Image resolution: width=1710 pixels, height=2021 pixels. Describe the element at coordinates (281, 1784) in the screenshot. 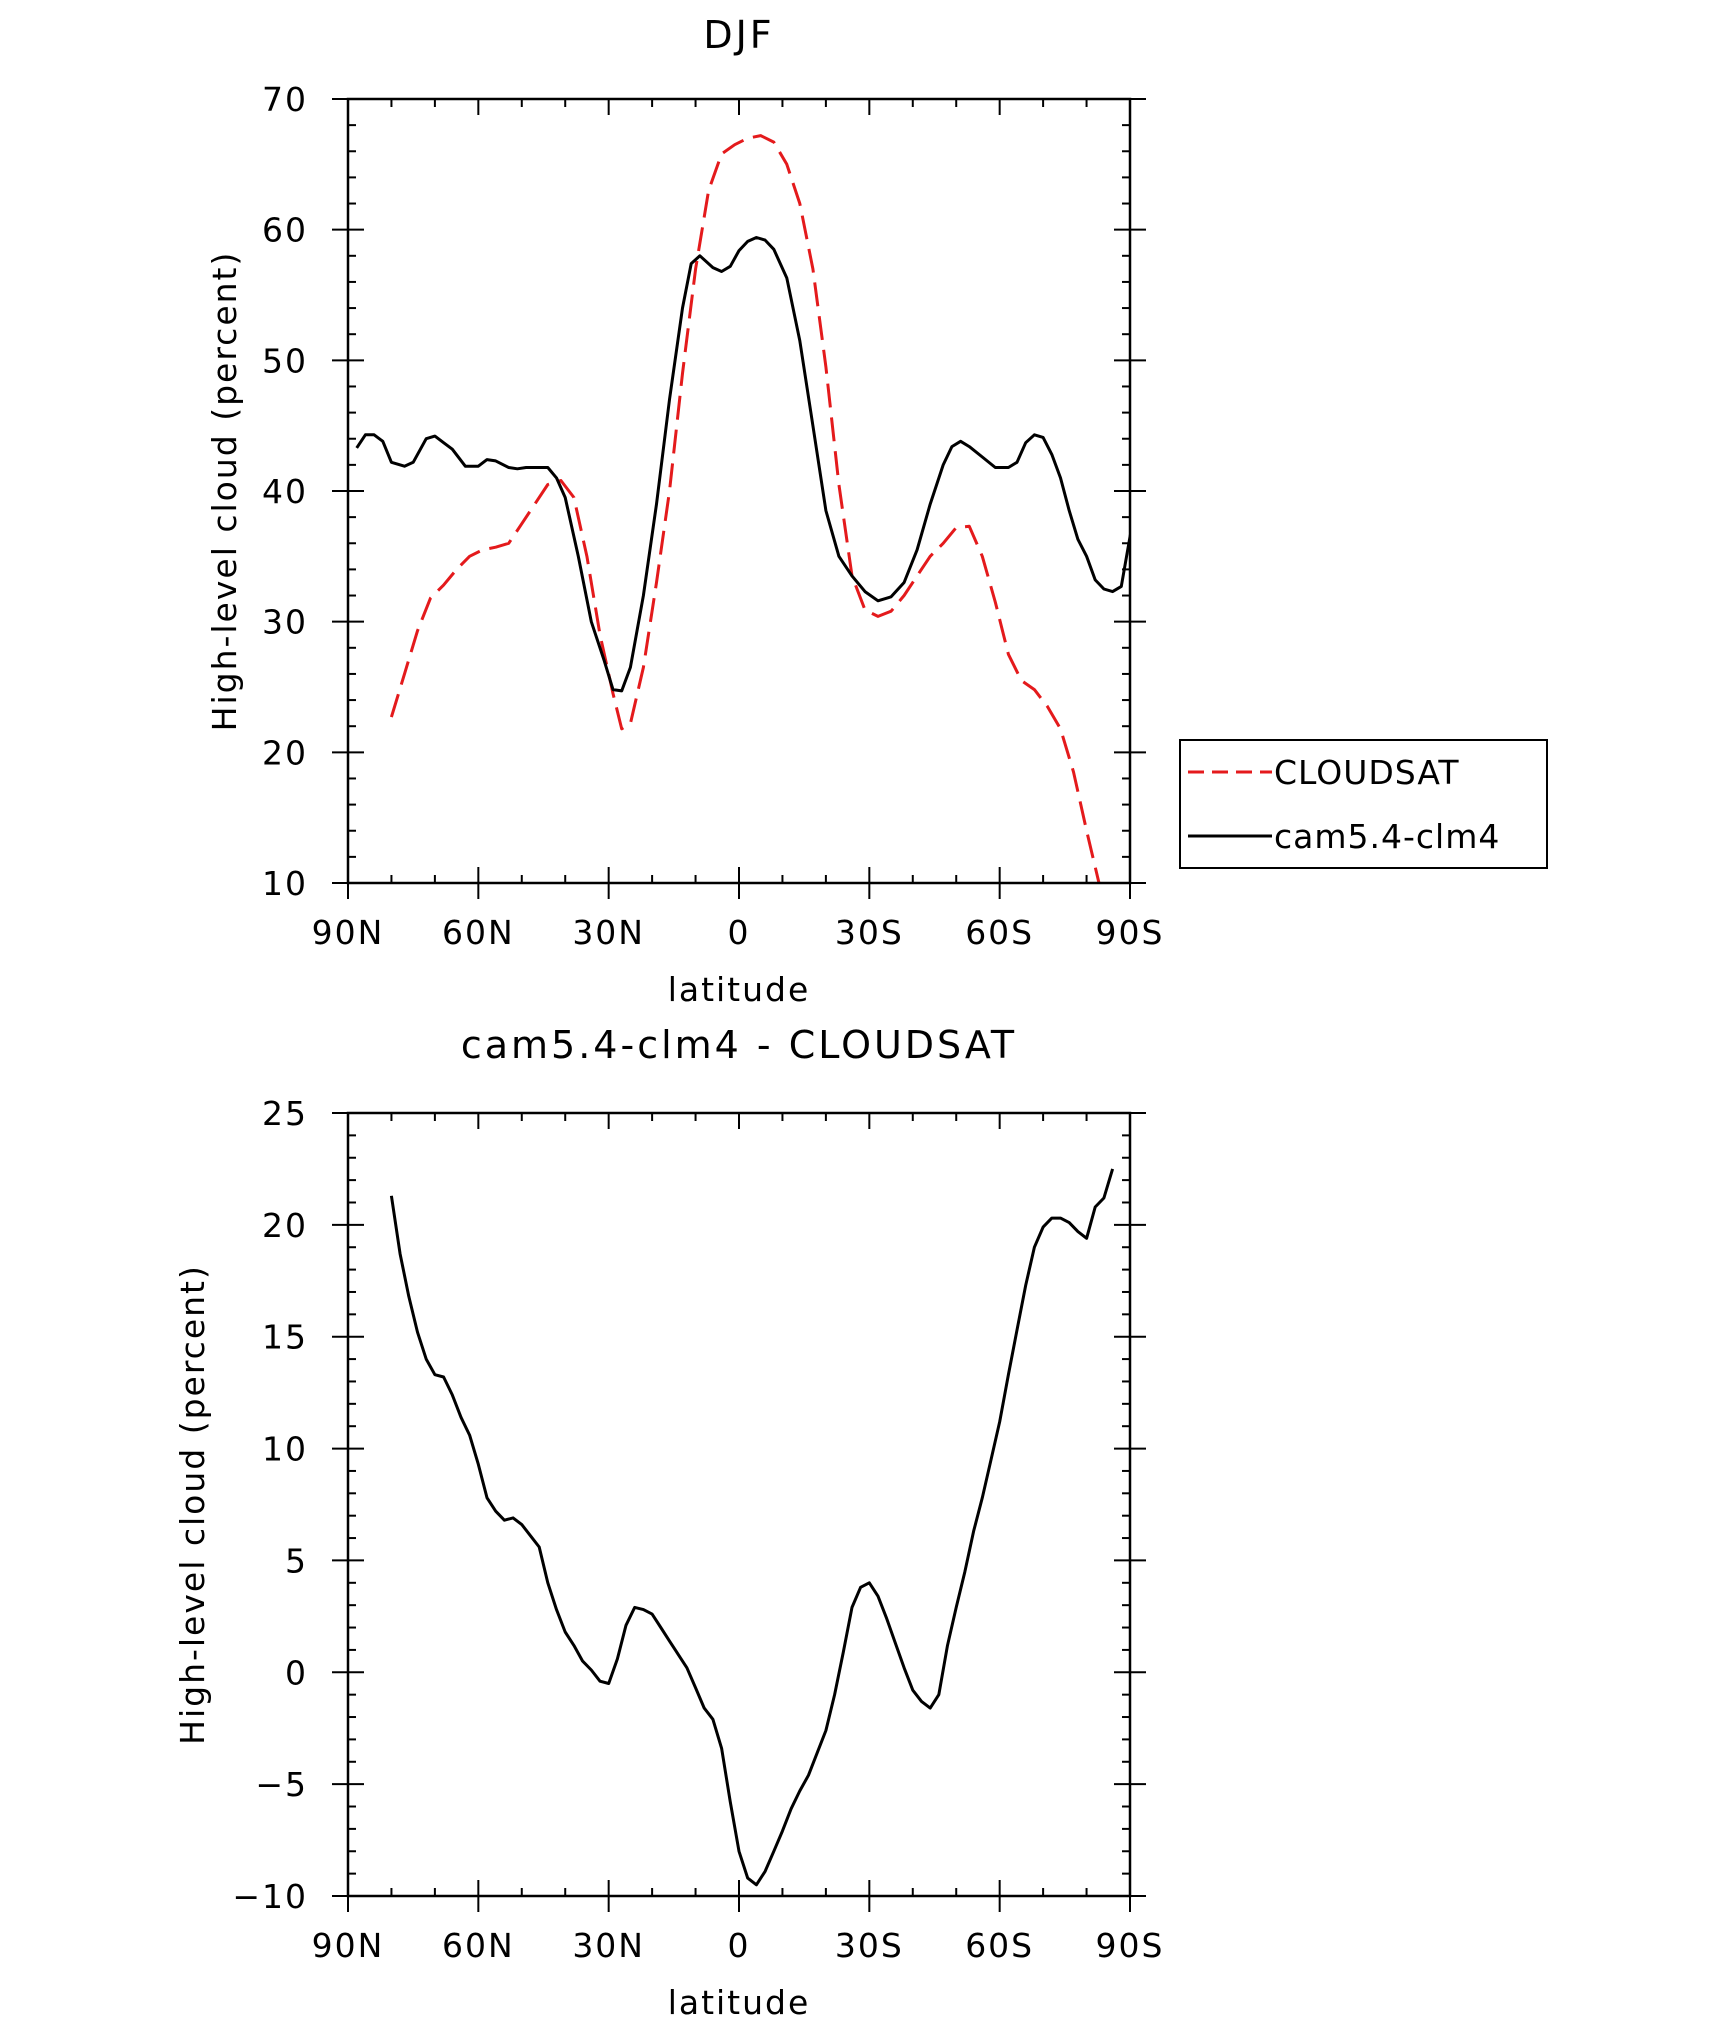

I see `y-tick-label: −5` at that location.